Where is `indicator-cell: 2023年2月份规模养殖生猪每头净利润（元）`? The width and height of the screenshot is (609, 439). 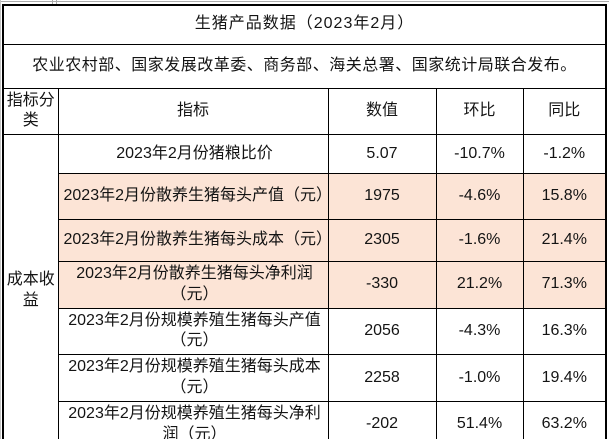
indicator-cell: 2023年2月份规模养殖生猪每头净利润（元） is located at coordinates (193, 419).